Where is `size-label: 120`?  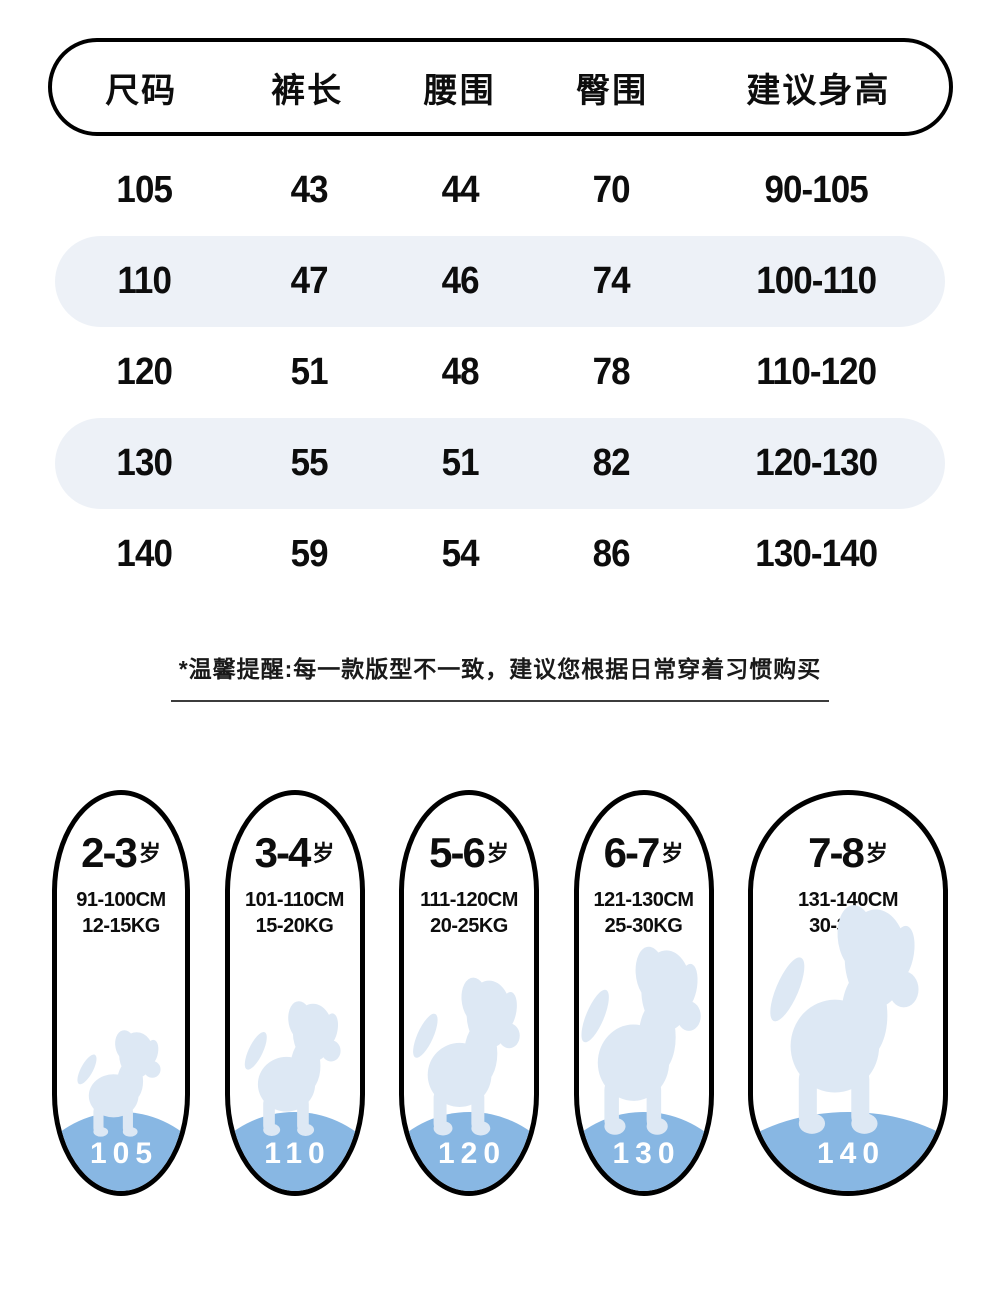
size-label: 120 is located at coordinates (472, 1153).